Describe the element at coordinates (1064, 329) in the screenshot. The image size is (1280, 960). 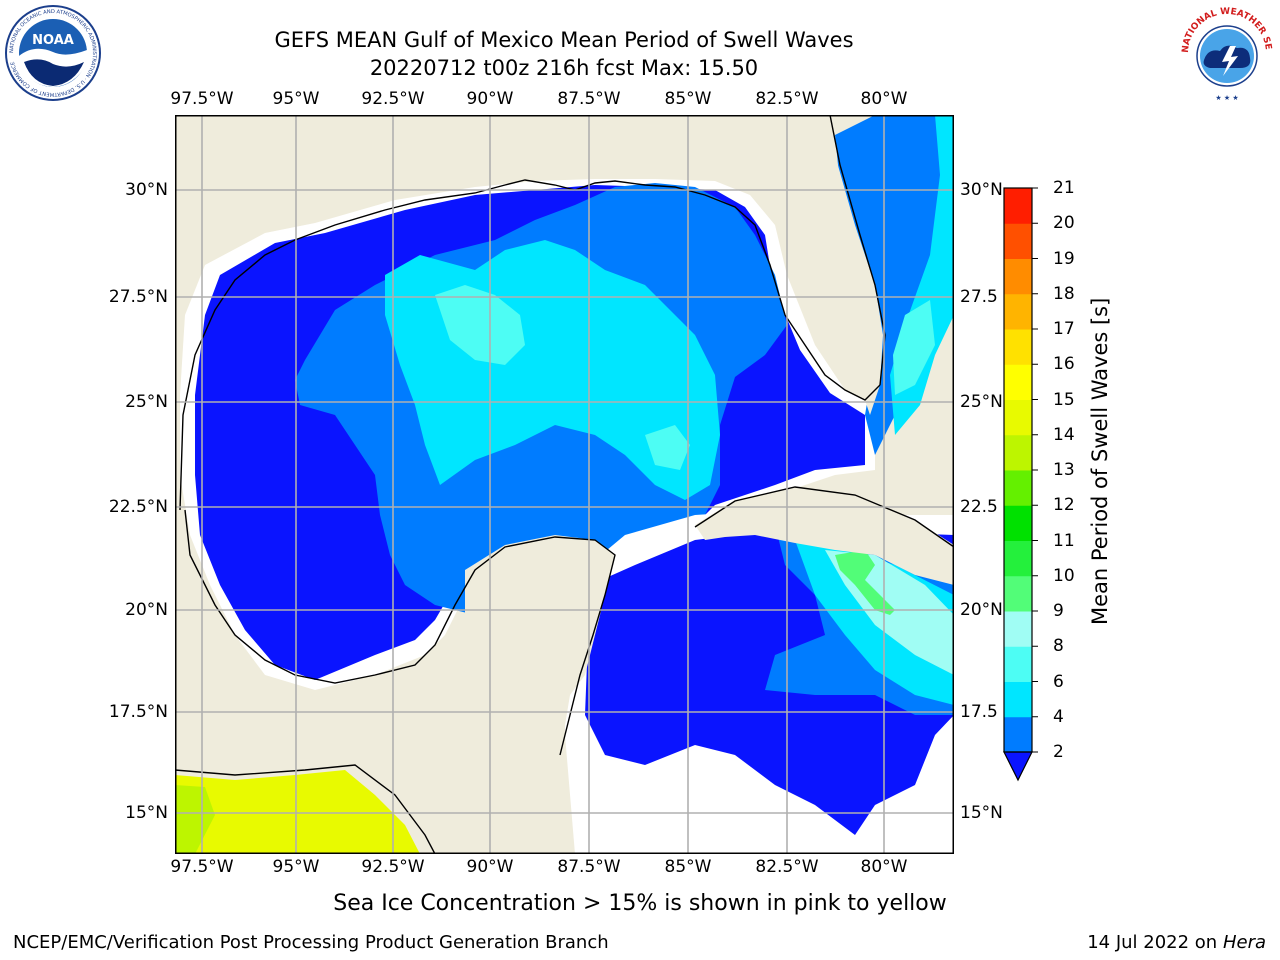
I see `colorbar-tick-label: 17` at that location.